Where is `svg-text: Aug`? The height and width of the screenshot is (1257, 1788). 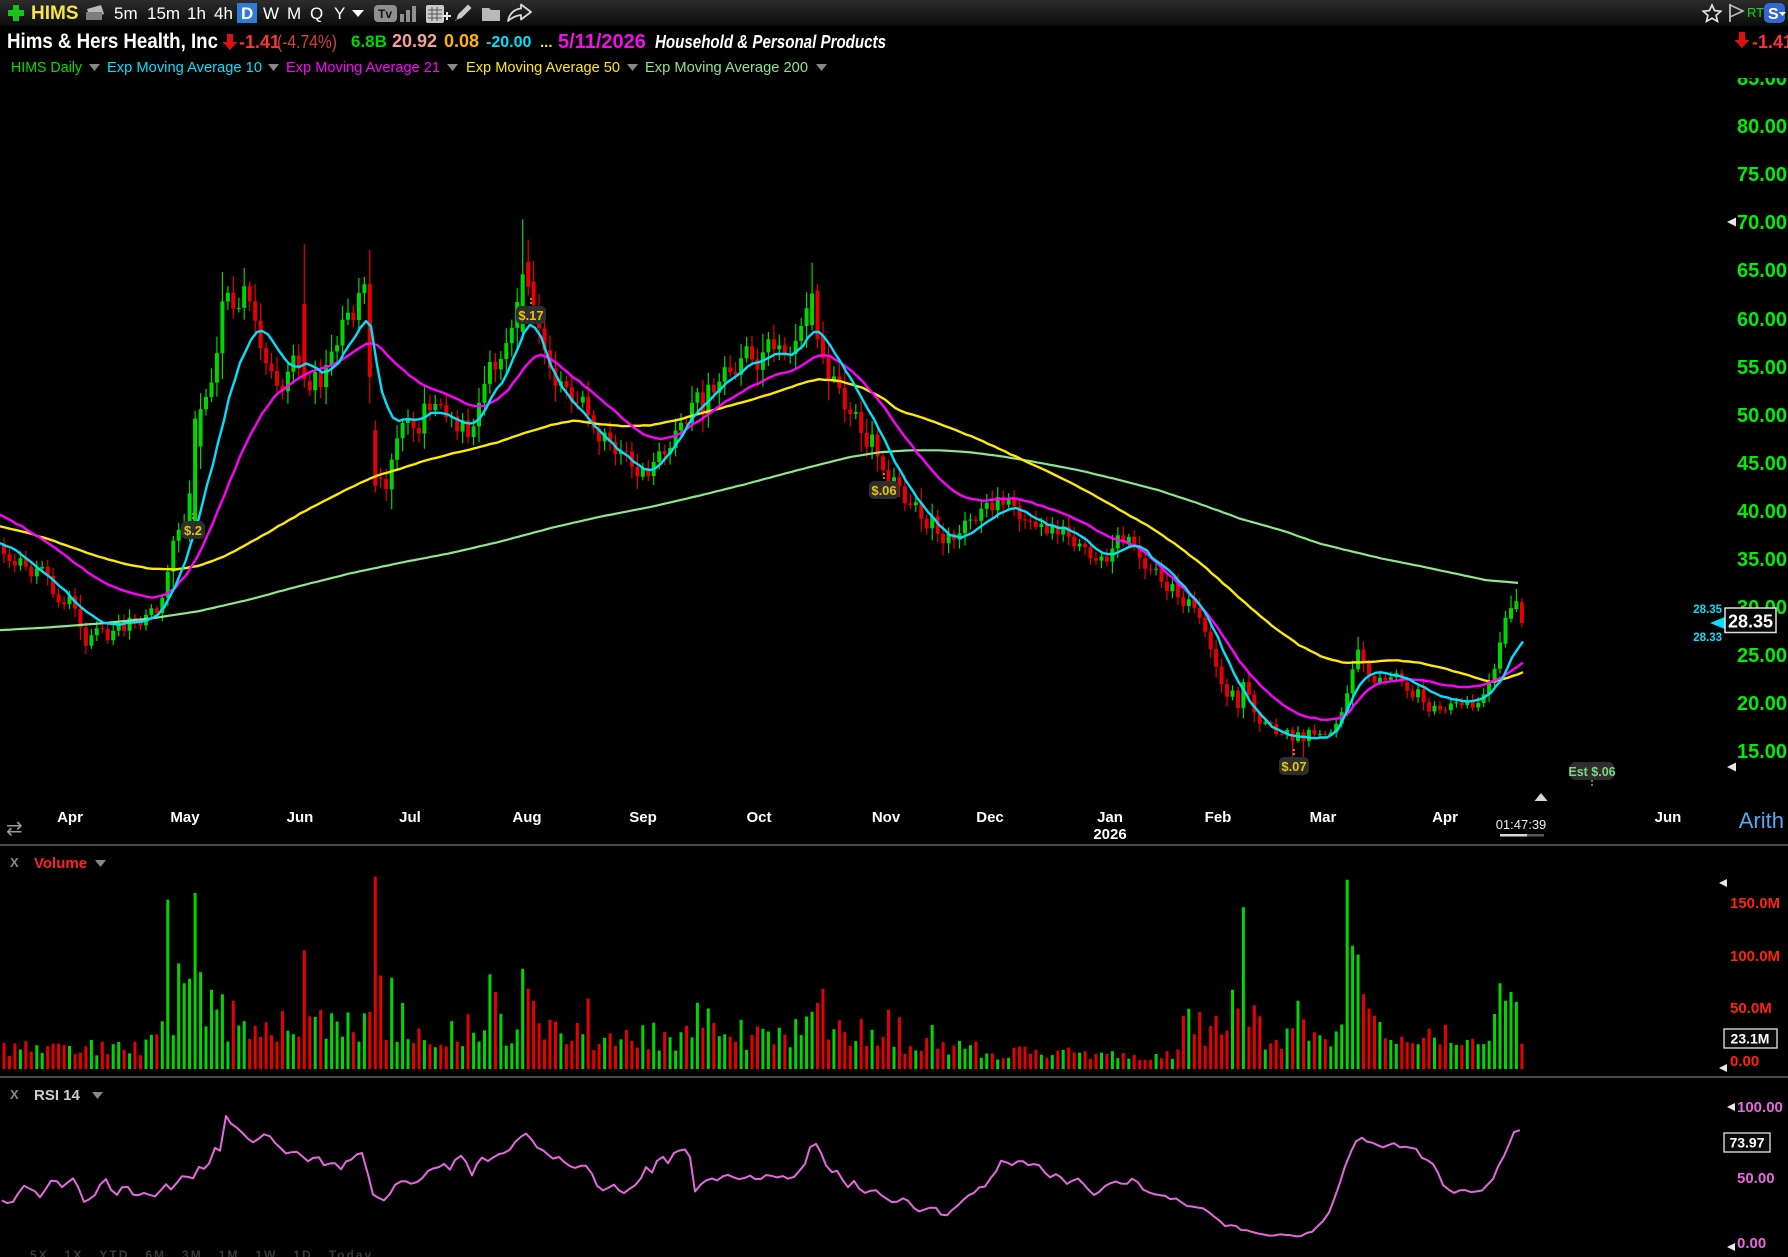
svg-text: Aug is located at coordinates (526, 817).